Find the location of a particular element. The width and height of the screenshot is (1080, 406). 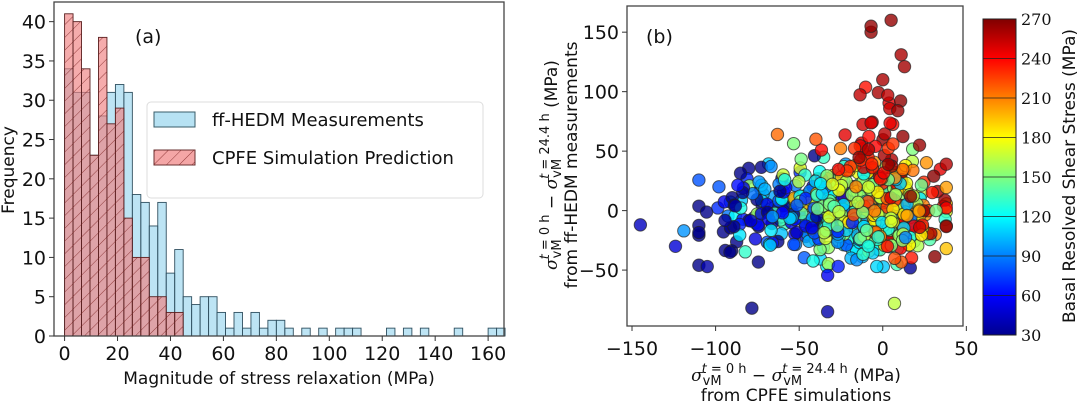

x-tick-label: 50 is located at coordinates (966, 349).